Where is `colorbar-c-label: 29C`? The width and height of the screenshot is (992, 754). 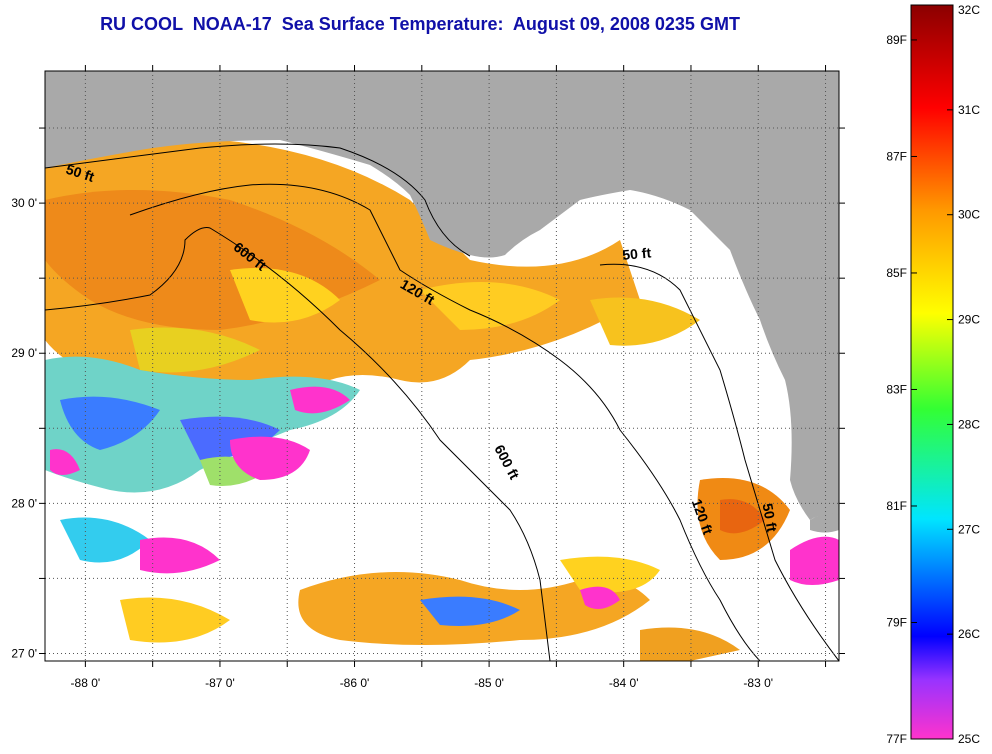
colorbar-c-label: 29C is located at coordinates (969, 320).